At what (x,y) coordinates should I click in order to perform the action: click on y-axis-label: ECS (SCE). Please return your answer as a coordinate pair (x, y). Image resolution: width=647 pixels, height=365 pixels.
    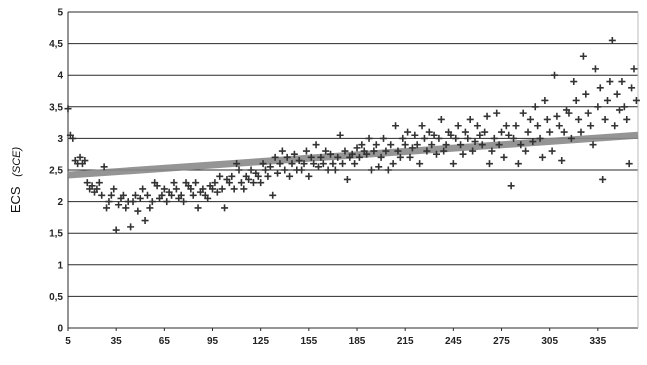
    Looking at the image, I should click on (15, 180).